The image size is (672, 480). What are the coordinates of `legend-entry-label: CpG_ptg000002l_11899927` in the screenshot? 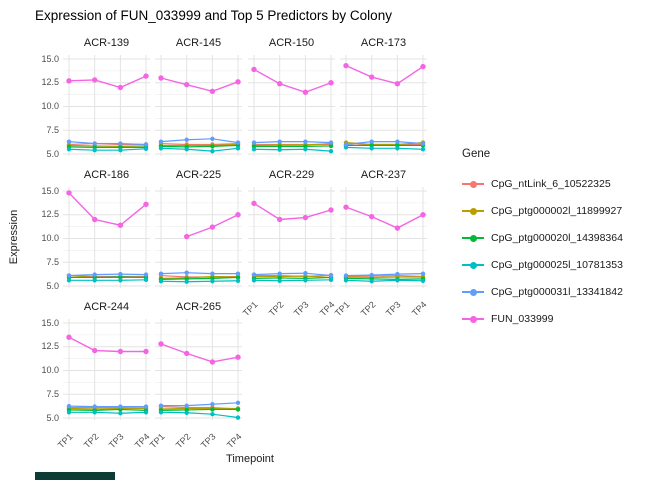 It's located at (557, 211).